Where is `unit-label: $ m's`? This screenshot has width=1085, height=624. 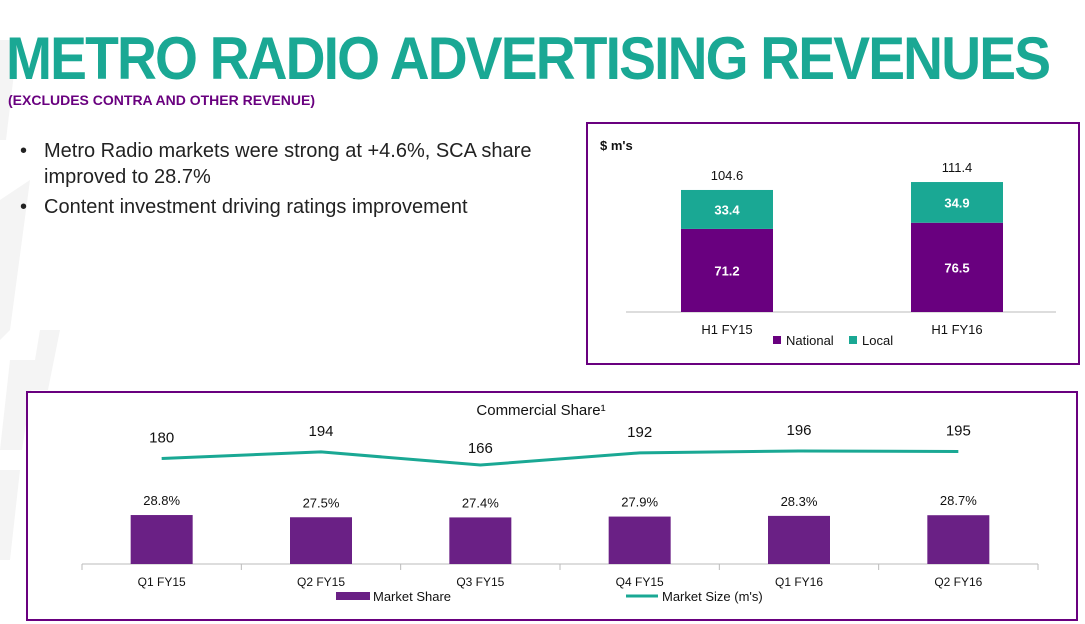 unit-label: $ m's is located at coordinates (616, 145).